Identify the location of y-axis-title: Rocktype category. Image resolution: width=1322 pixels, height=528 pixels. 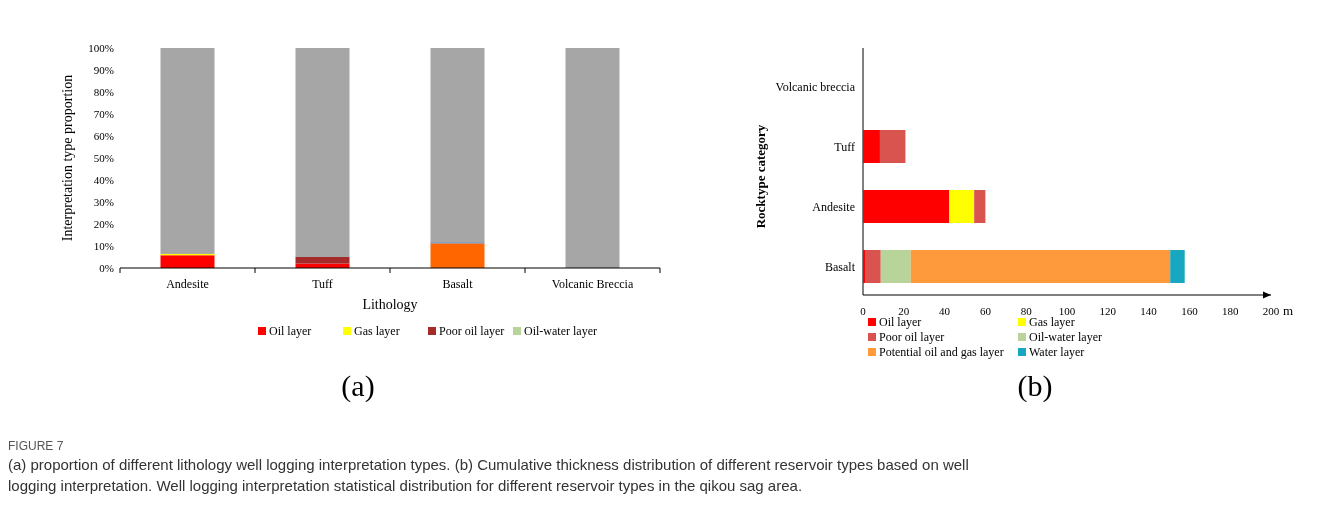
(760, 176).